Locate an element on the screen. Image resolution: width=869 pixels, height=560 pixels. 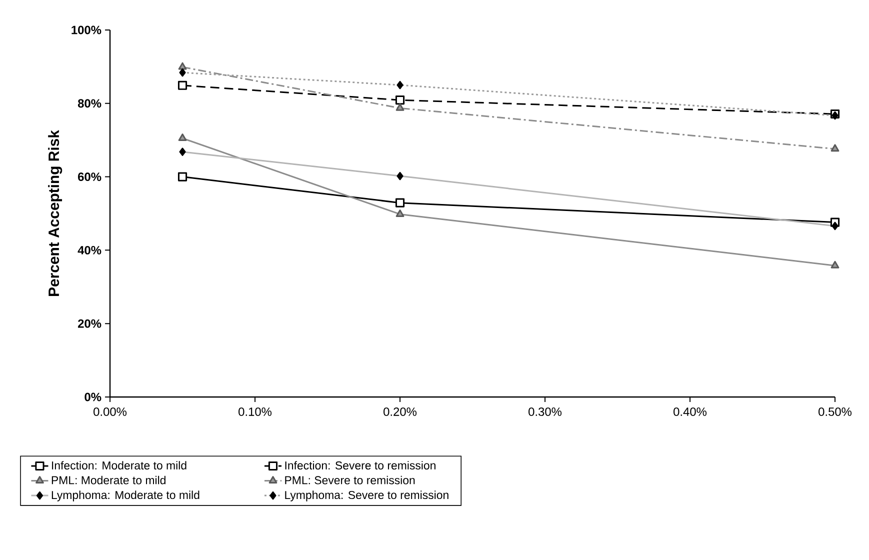
legend-label: Lymphoma: Moderate to mild is located at coordinates (126, 496).